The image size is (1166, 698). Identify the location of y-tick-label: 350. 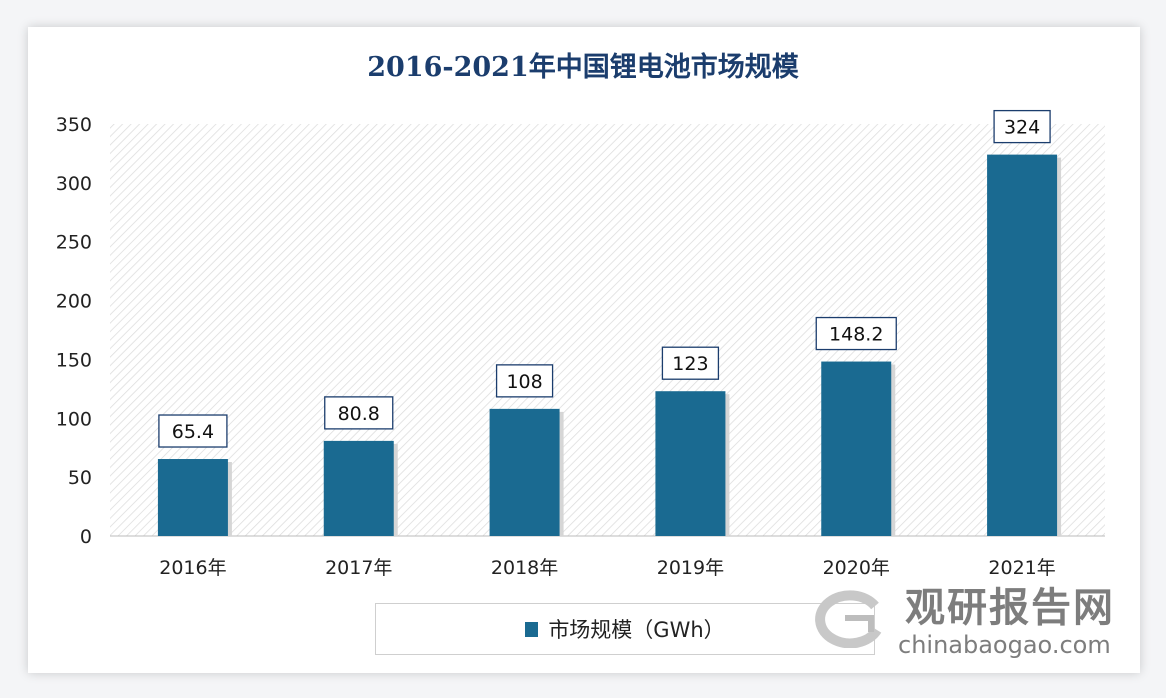
(74, 125).